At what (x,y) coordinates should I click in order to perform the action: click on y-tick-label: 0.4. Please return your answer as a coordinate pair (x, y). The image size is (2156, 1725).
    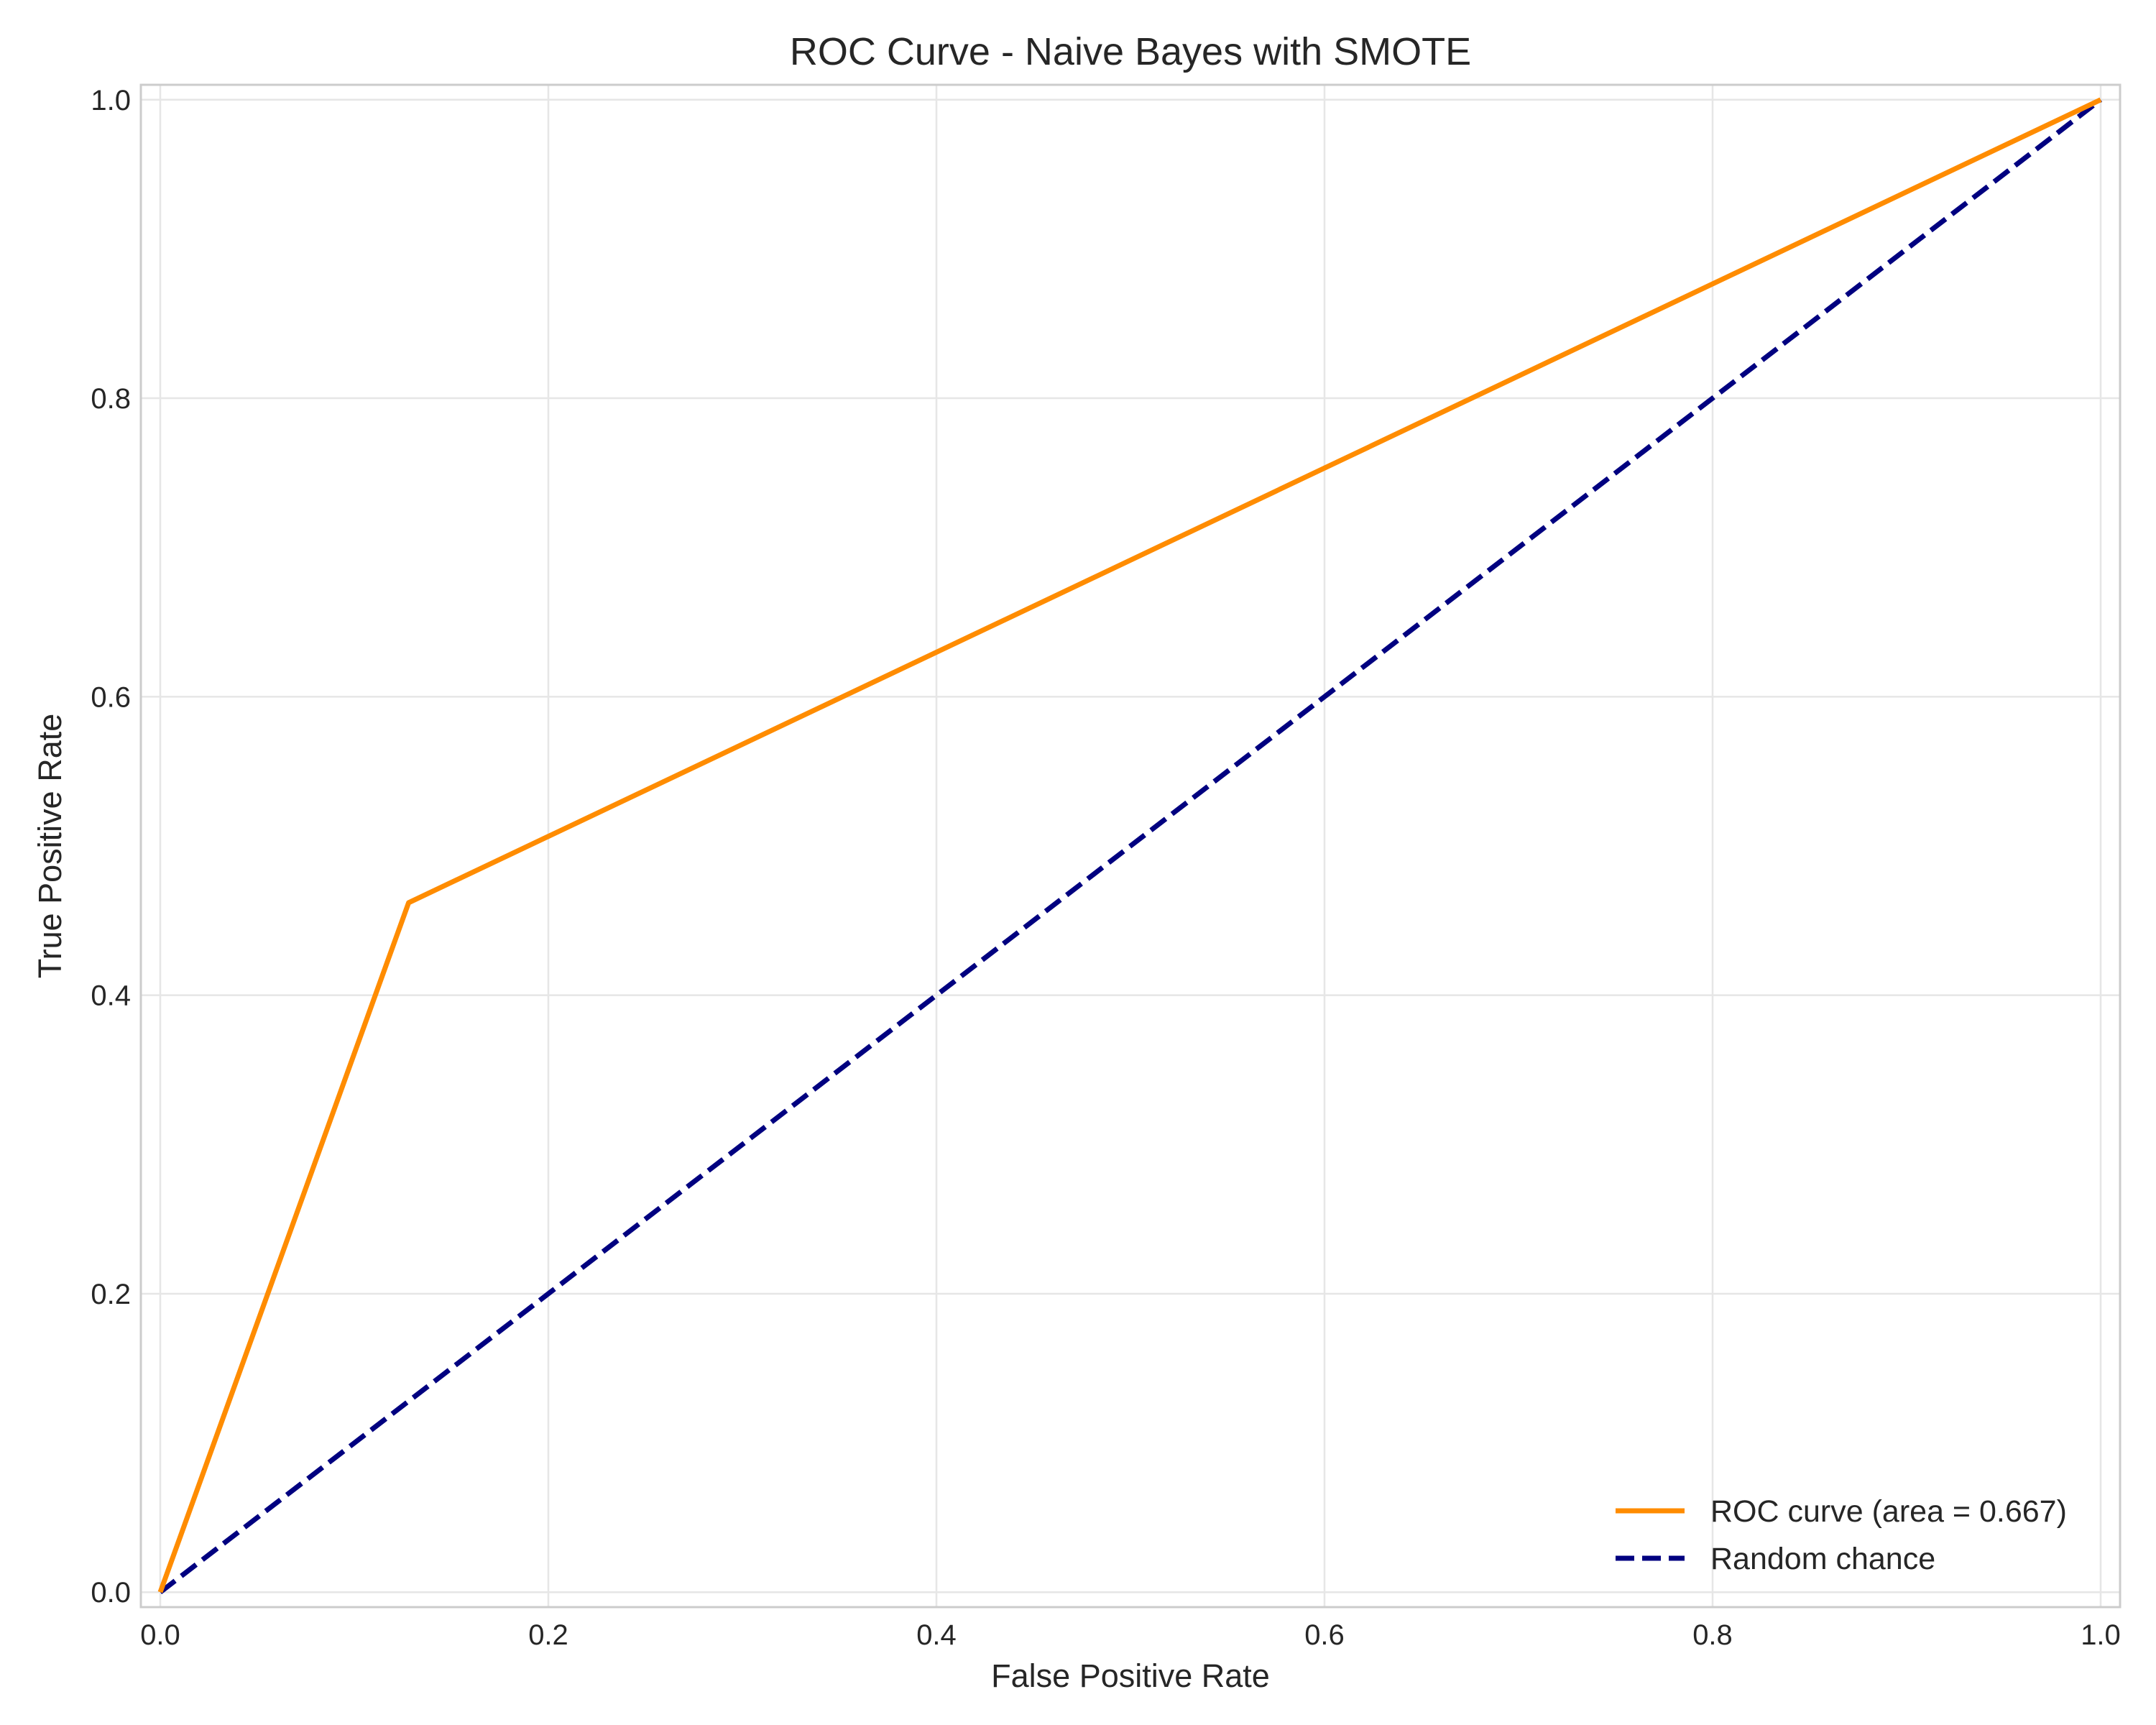
    Looking at the image, I should click on (111, 996).